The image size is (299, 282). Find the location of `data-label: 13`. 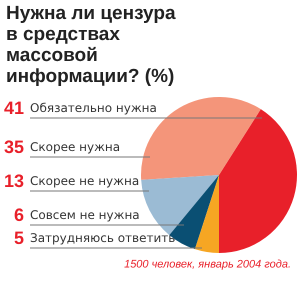

data-label: 13 is located at coordinates (14, 181).